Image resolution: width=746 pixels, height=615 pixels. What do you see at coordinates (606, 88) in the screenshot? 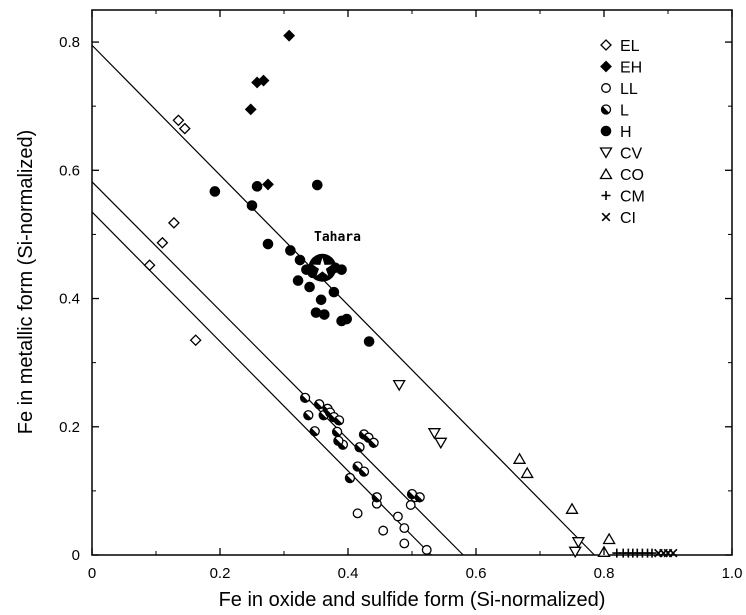
I see `legend-marker-ll` at bounding box center [606, 88].